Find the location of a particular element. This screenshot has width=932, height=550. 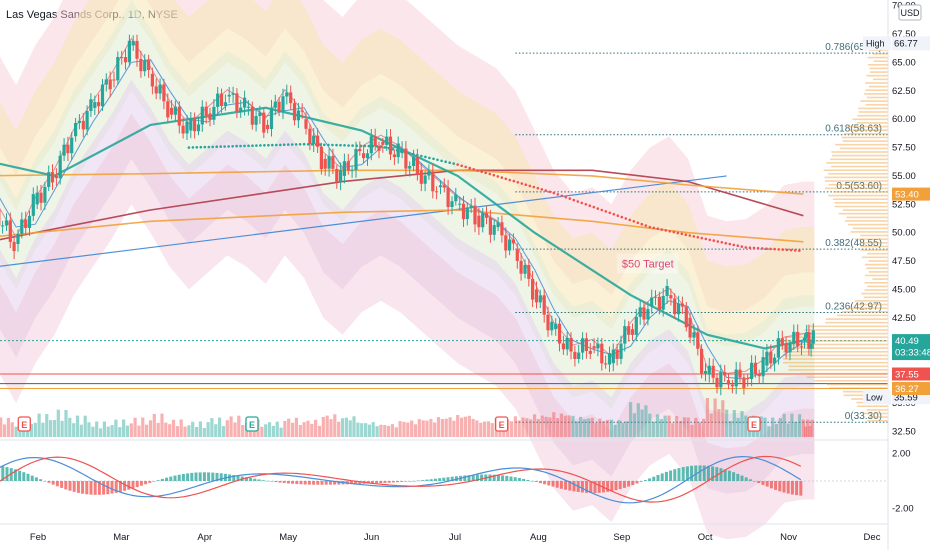

price-tag-last: 40.49 is located at coordinates (907, 341).